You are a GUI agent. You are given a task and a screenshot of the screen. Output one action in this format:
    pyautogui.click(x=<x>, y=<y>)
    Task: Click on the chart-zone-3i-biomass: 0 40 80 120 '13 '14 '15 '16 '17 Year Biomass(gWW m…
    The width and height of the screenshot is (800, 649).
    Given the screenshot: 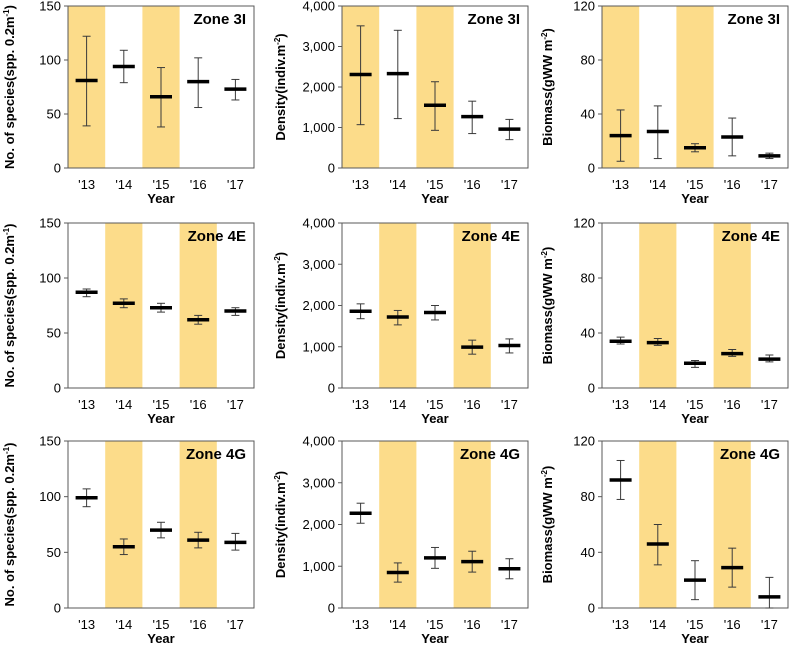 What is the action you would take?
    pyautogui.click(x=664, y=103)
    